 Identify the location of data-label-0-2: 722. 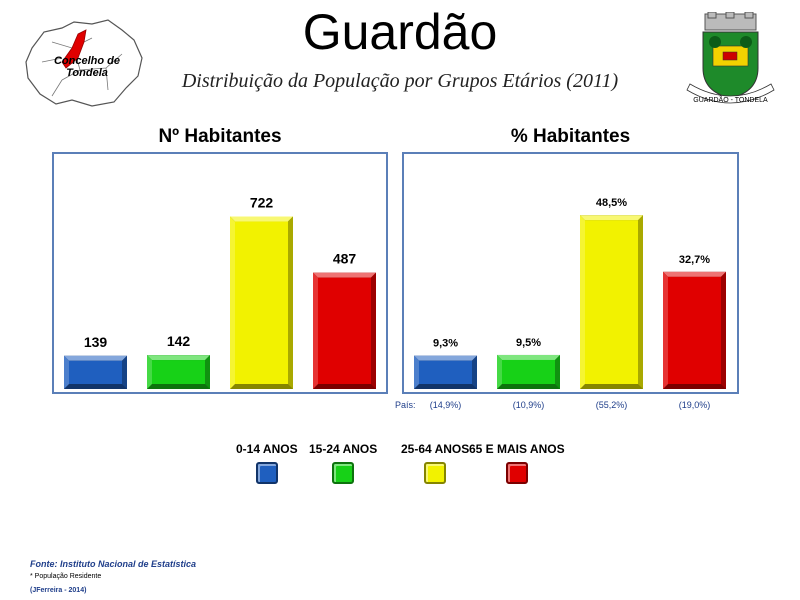
(262, 203).